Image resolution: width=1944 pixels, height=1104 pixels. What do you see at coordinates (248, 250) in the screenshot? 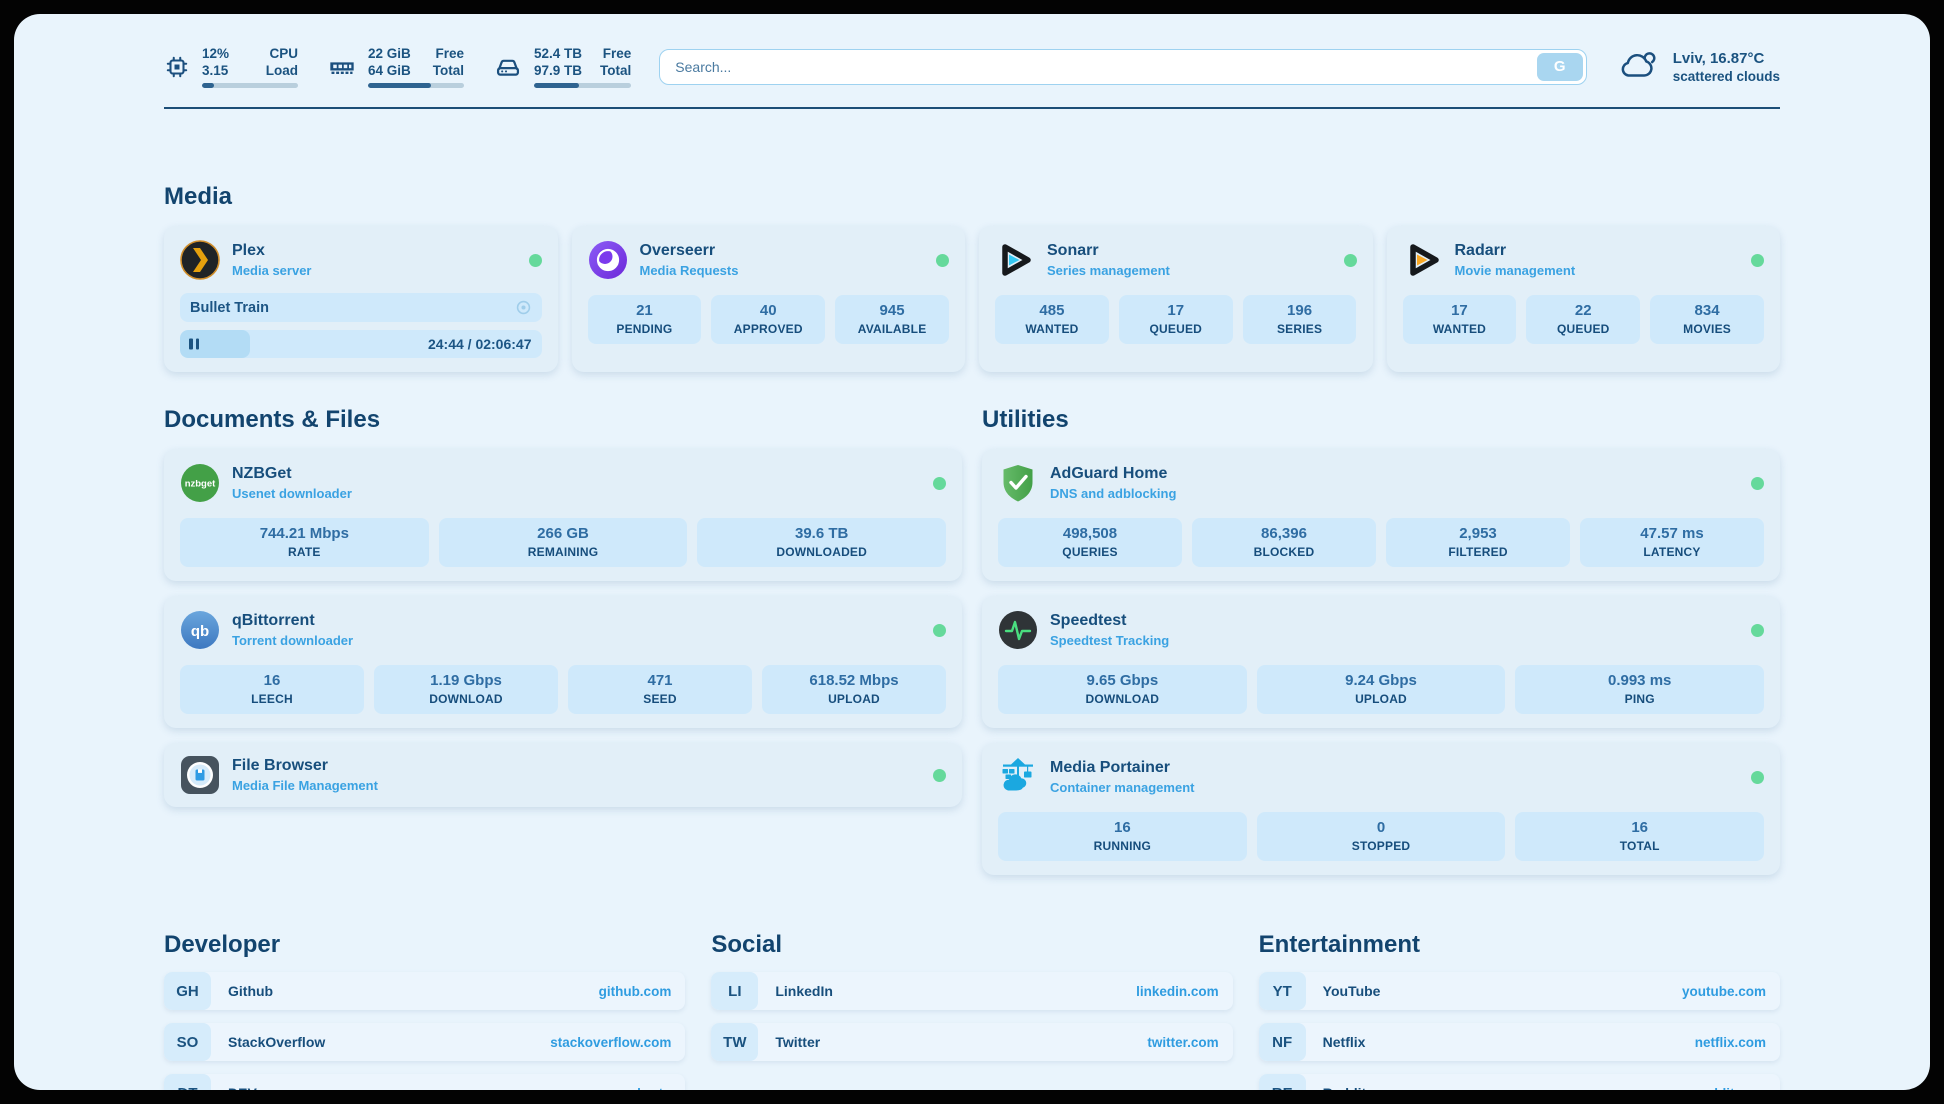
I see `service-name: Plex` at bounding box center [248, 250].